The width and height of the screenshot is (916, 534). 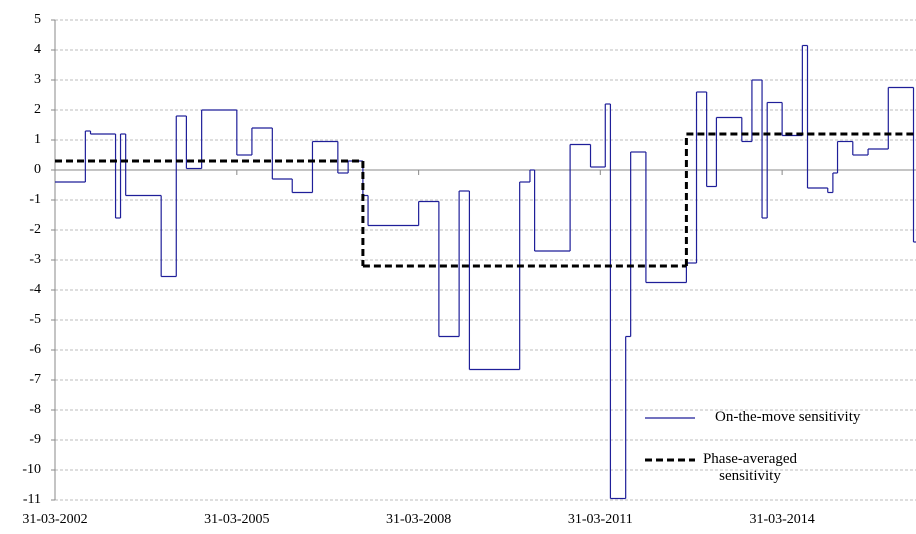 What do you see at coordinates (35, 379) in the screenshot?
I see `y-tick-label: -7` at bounding box center [35, 379].